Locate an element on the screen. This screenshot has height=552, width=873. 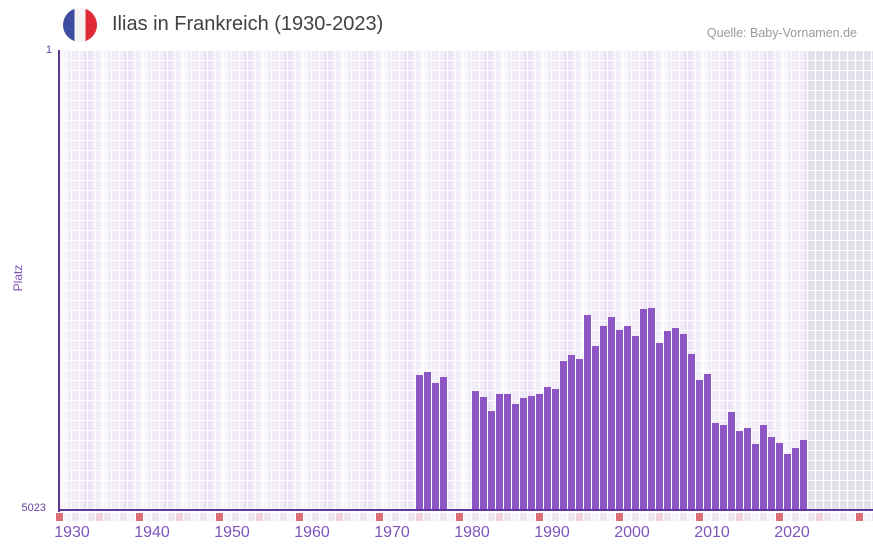
rank-bar-1996 is located at coordinates (595, 428).